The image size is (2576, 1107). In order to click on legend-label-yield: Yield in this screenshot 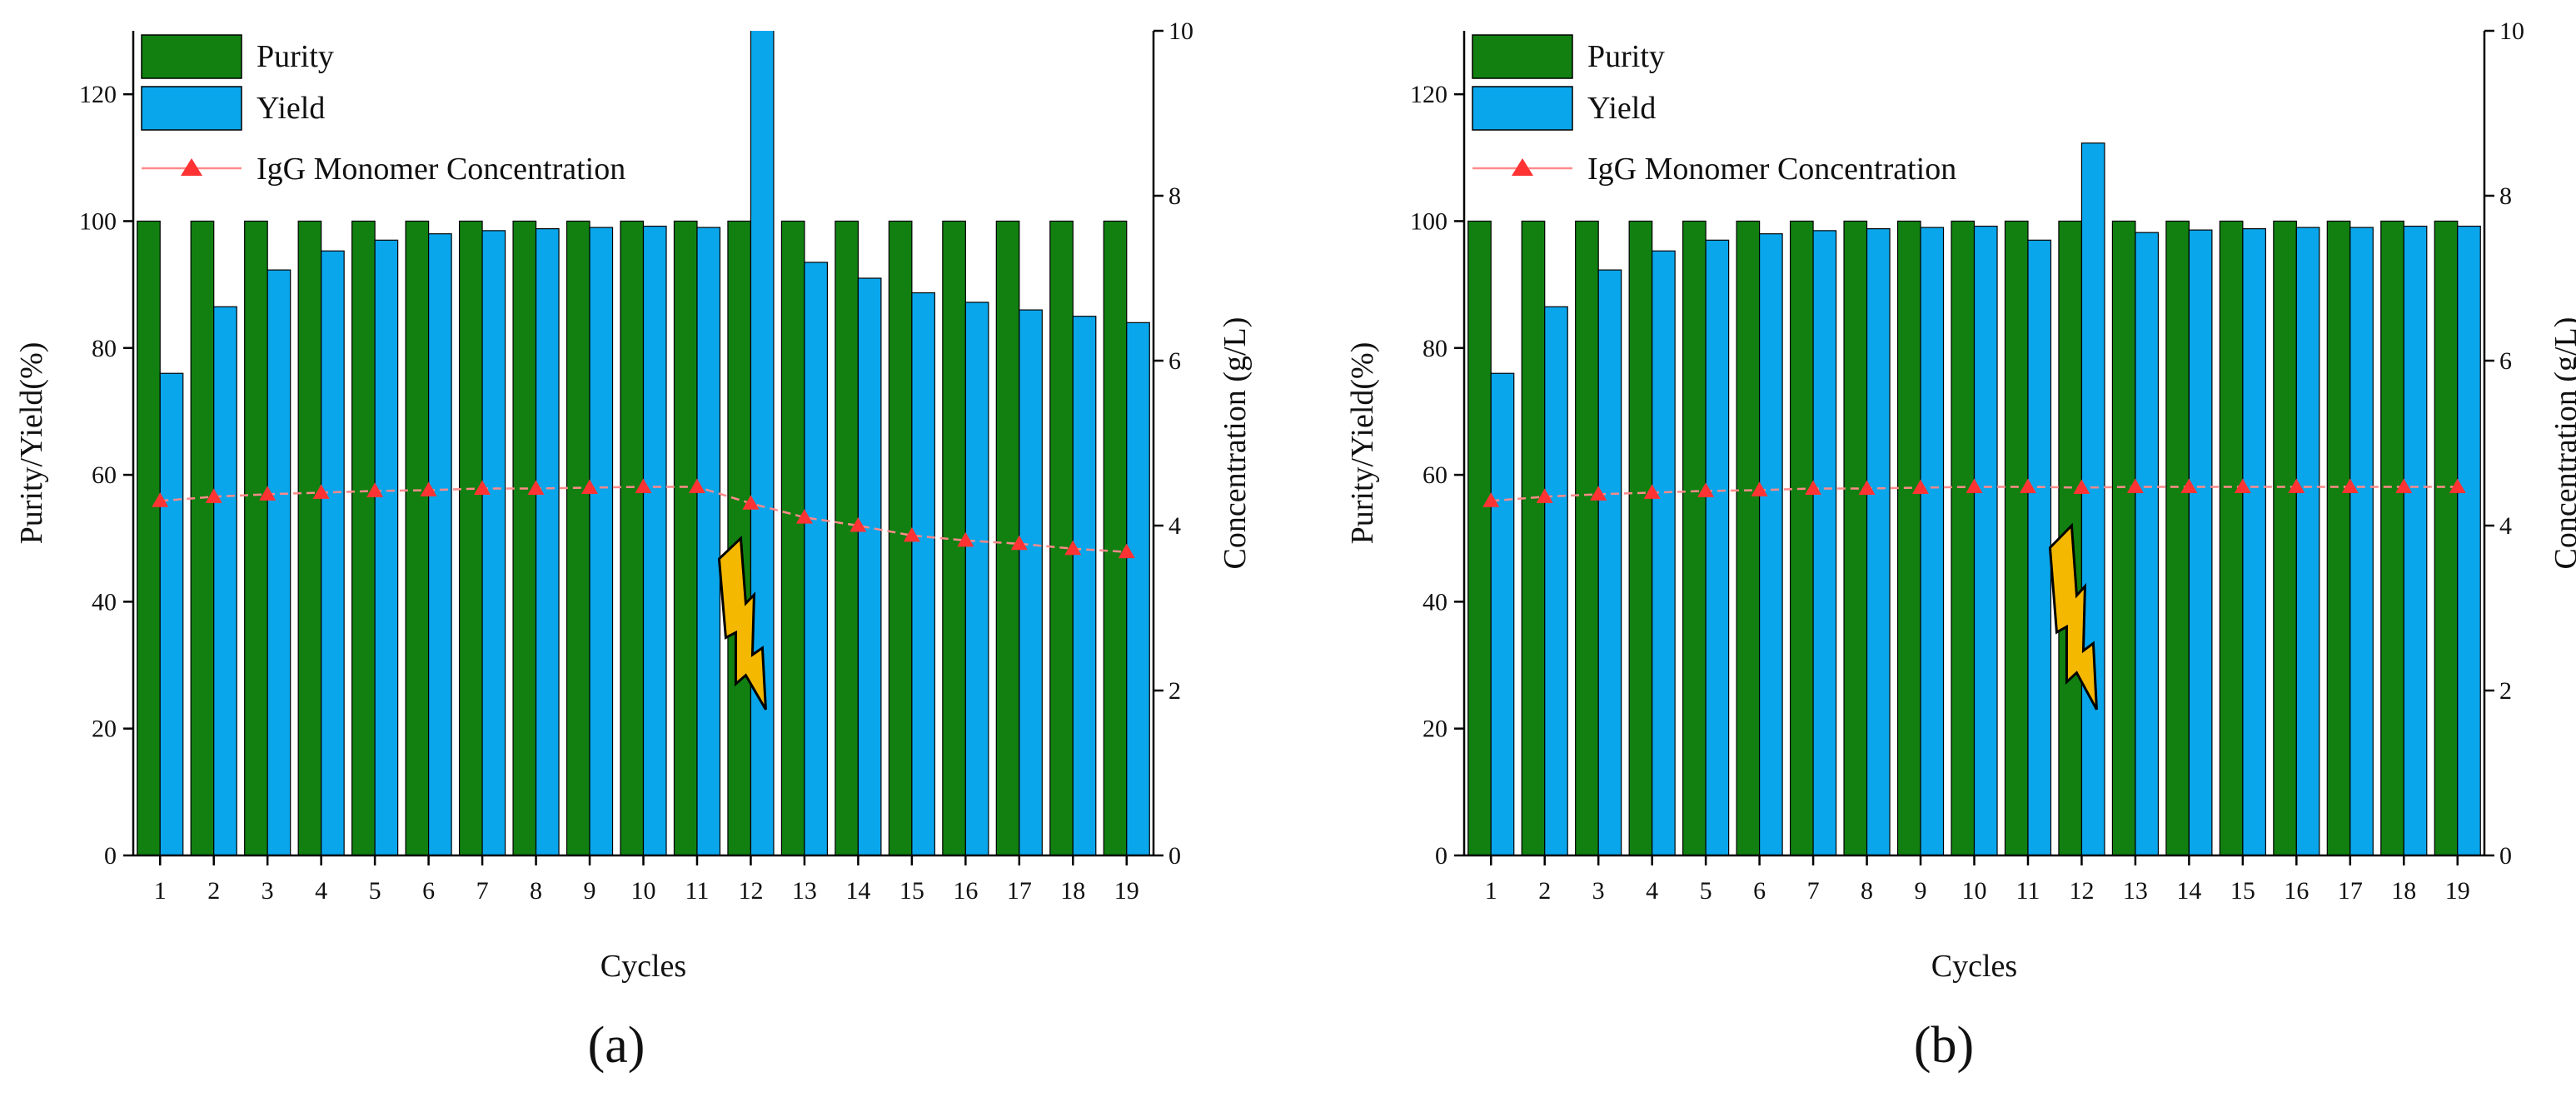, I will do `click(291, 108)`.